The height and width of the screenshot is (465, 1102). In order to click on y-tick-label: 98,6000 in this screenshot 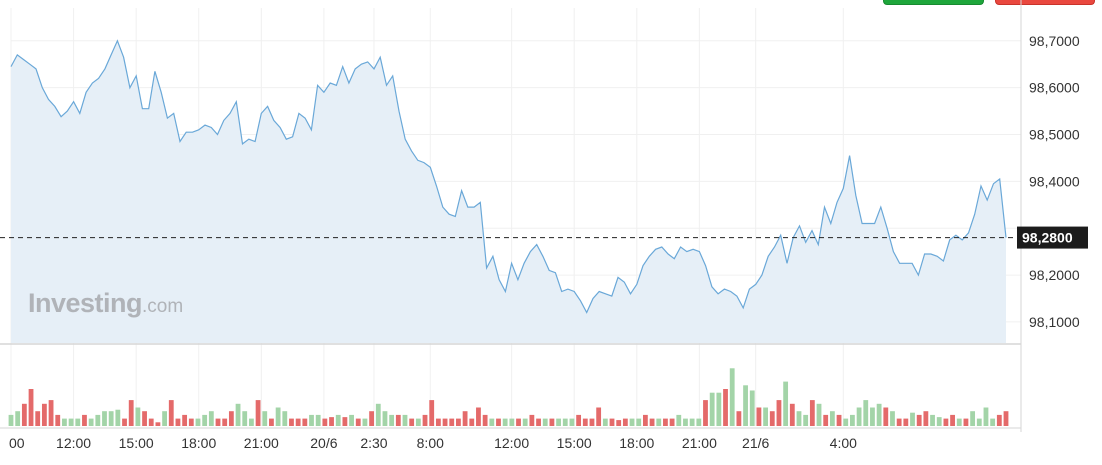, I will do `click(1054, 88)`.